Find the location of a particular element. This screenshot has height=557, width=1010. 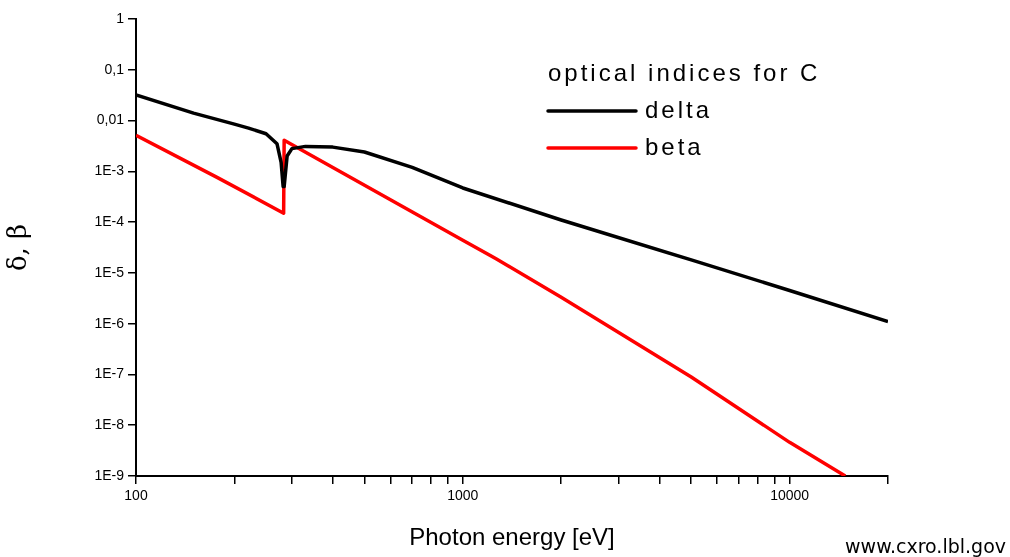

legend-title: optical indices for C is located at coordinates (684, 72).